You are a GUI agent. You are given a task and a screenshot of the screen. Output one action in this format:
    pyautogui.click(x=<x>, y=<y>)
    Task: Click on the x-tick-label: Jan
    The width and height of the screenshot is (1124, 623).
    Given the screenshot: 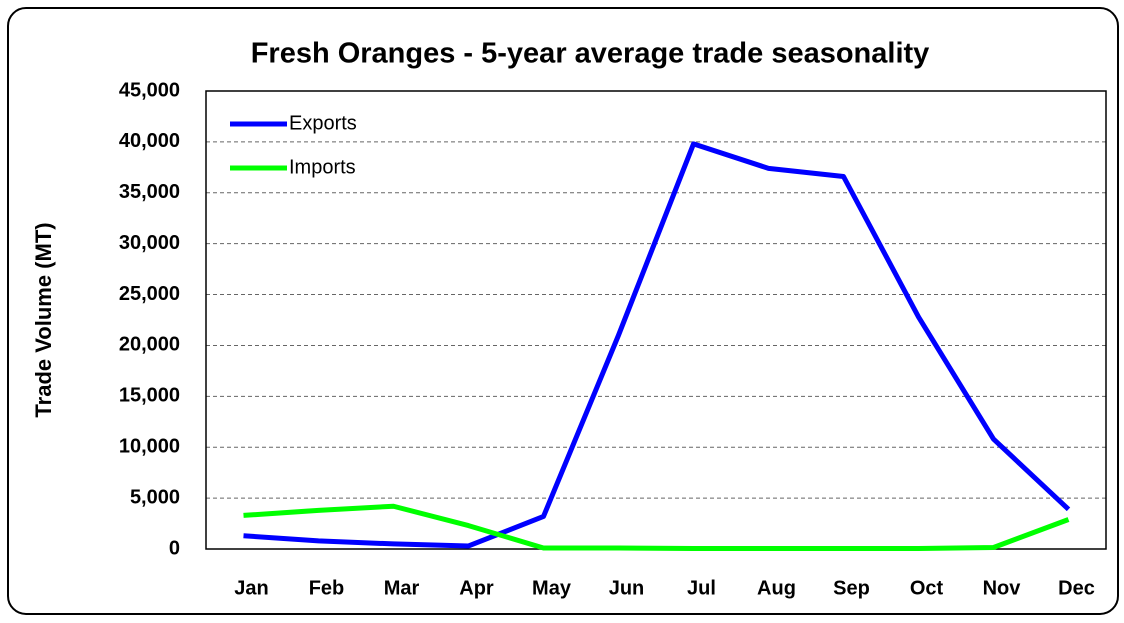 What is the action you would take?
    pyautogui.click(x=251, y=588)
    